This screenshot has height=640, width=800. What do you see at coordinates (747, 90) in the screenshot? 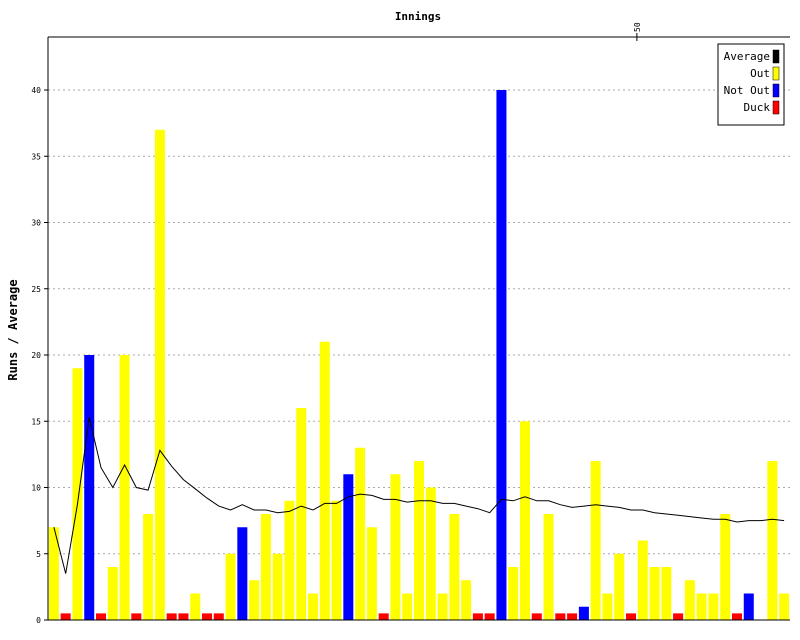
I see `legend-label: Not Out` at bounding box center [747, 90].